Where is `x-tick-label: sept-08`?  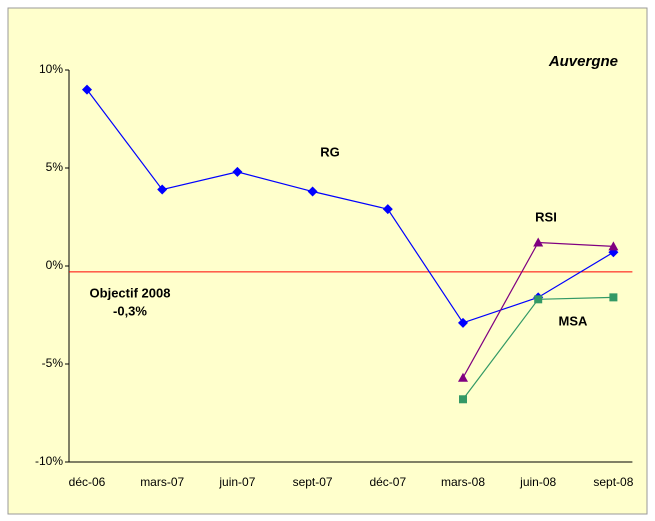
x-tick-label: sept-08 is located at coordinates (613, 482).